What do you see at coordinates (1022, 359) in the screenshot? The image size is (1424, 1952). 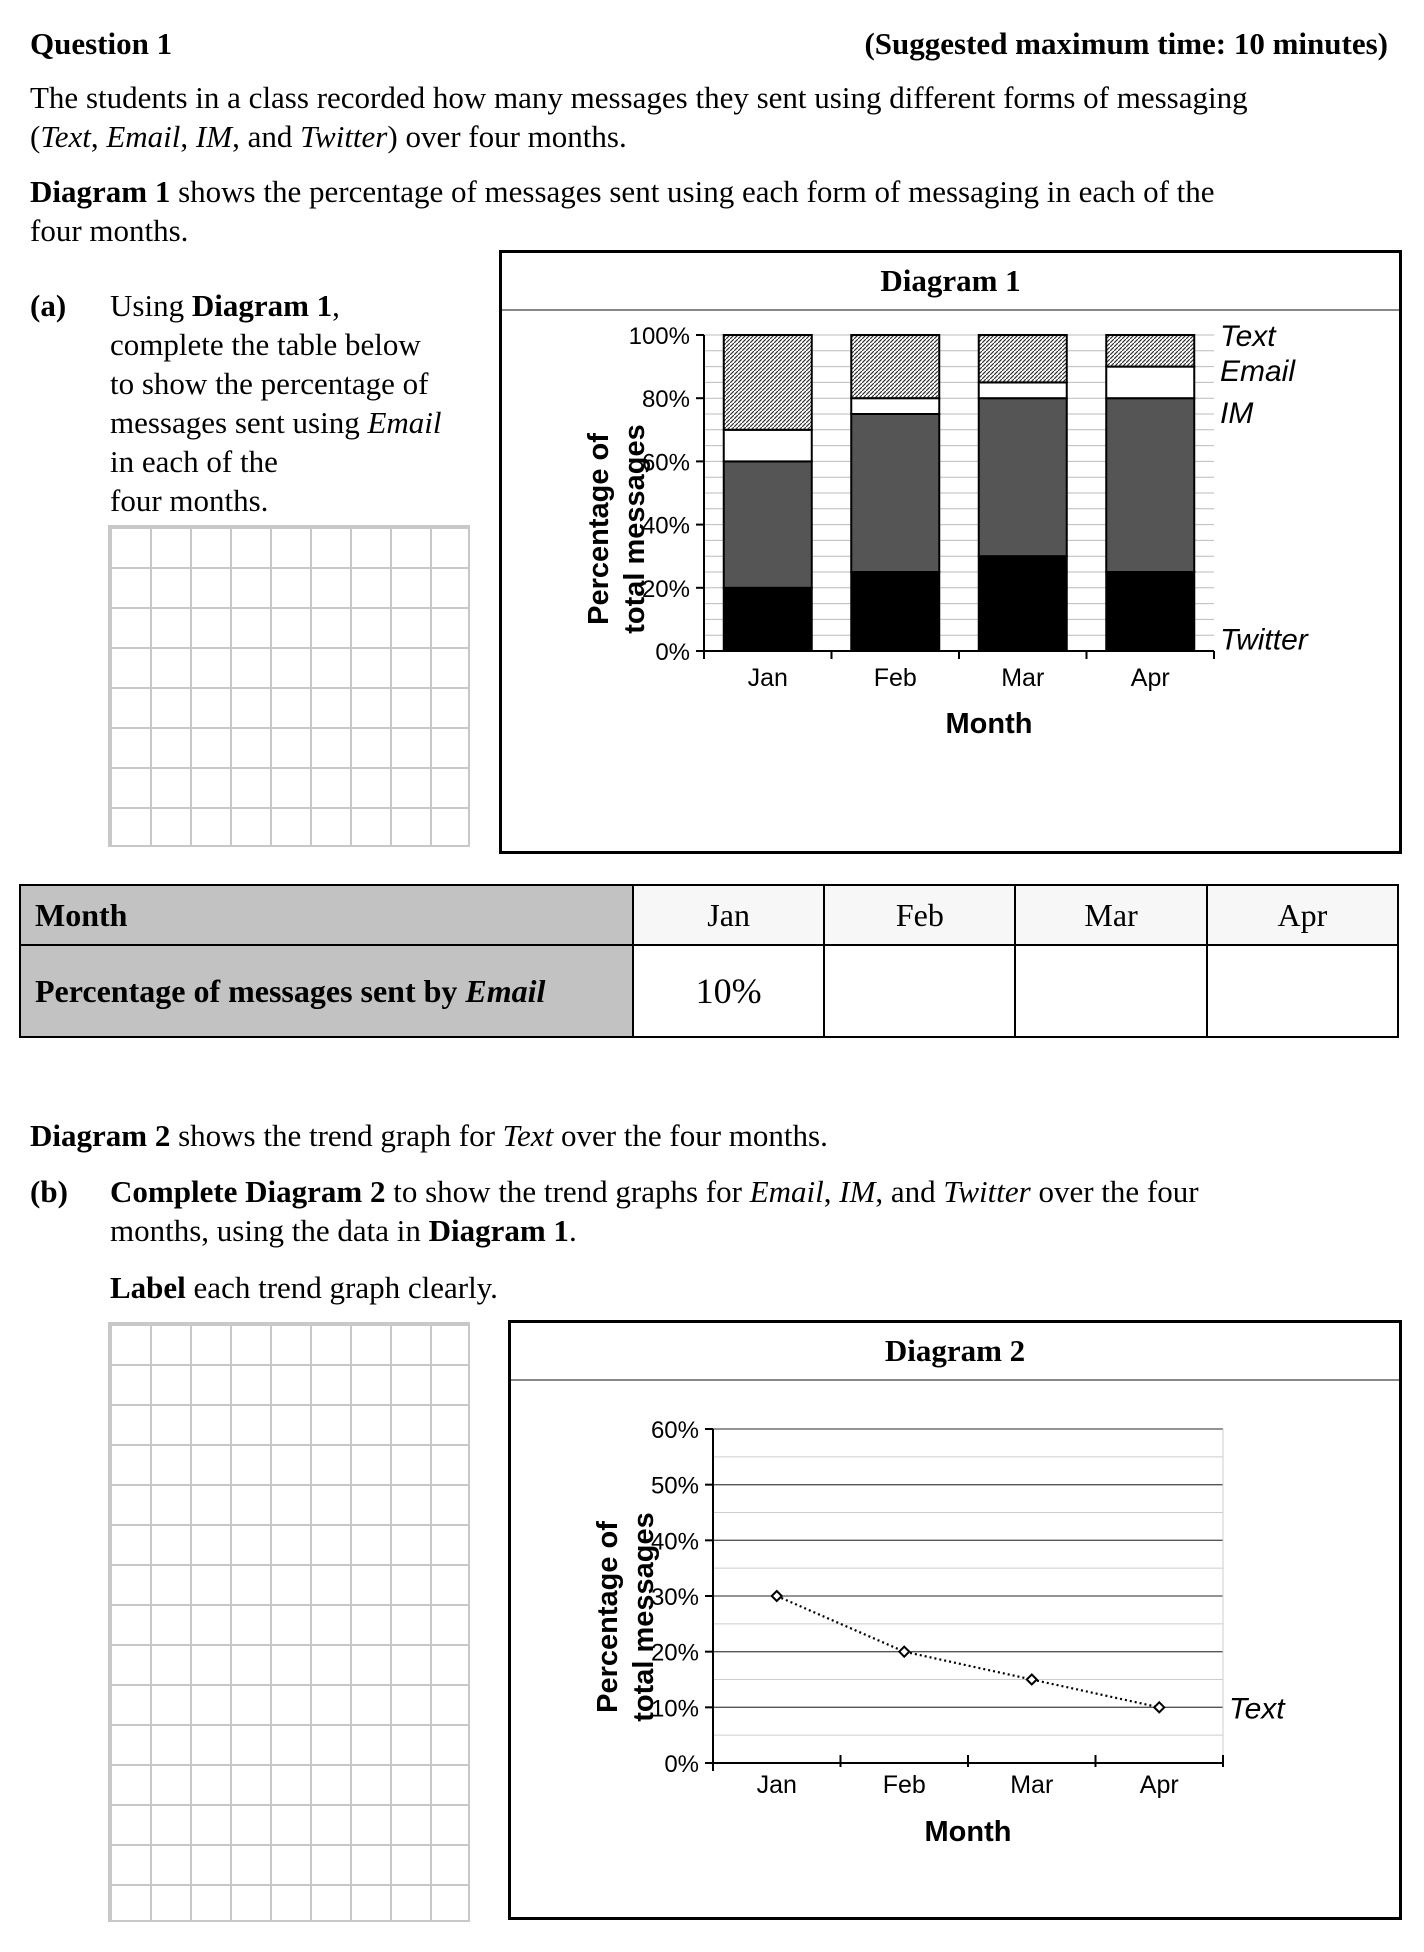 I see `bar-text-mar` at bounding box center [1022, 359].